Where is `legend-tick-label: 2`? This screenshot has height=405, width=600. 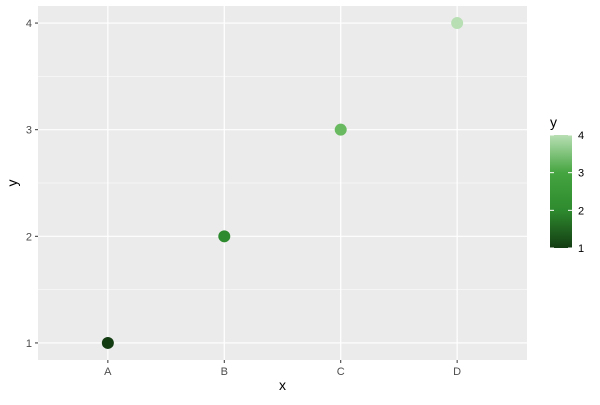
legend-tick-label: 2 is located at coordinates (581, 211).